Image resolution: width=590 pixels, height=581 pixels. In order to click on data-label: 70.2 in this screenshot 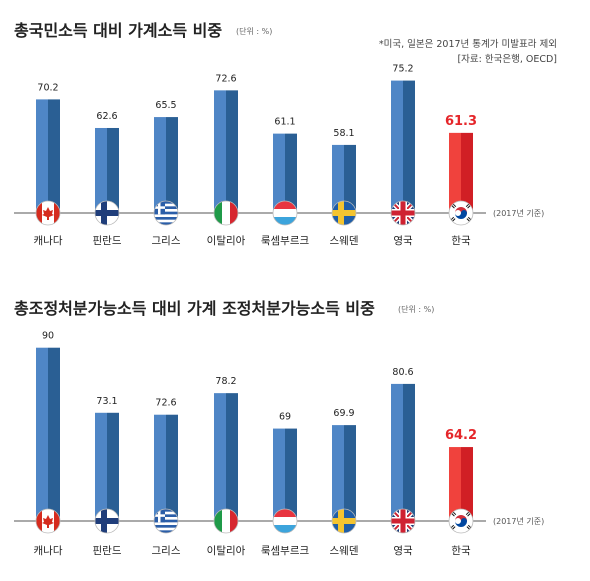, I will do `click(47, 87)`.